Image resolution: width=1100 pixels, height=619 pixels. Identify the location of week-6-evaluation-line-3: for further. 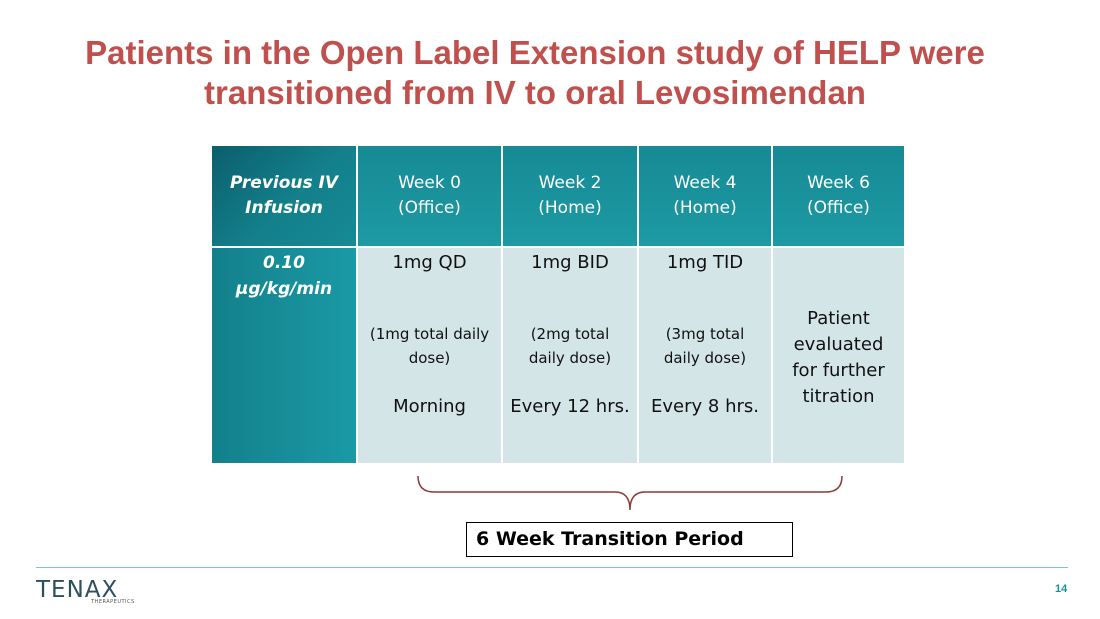
(838, 370).